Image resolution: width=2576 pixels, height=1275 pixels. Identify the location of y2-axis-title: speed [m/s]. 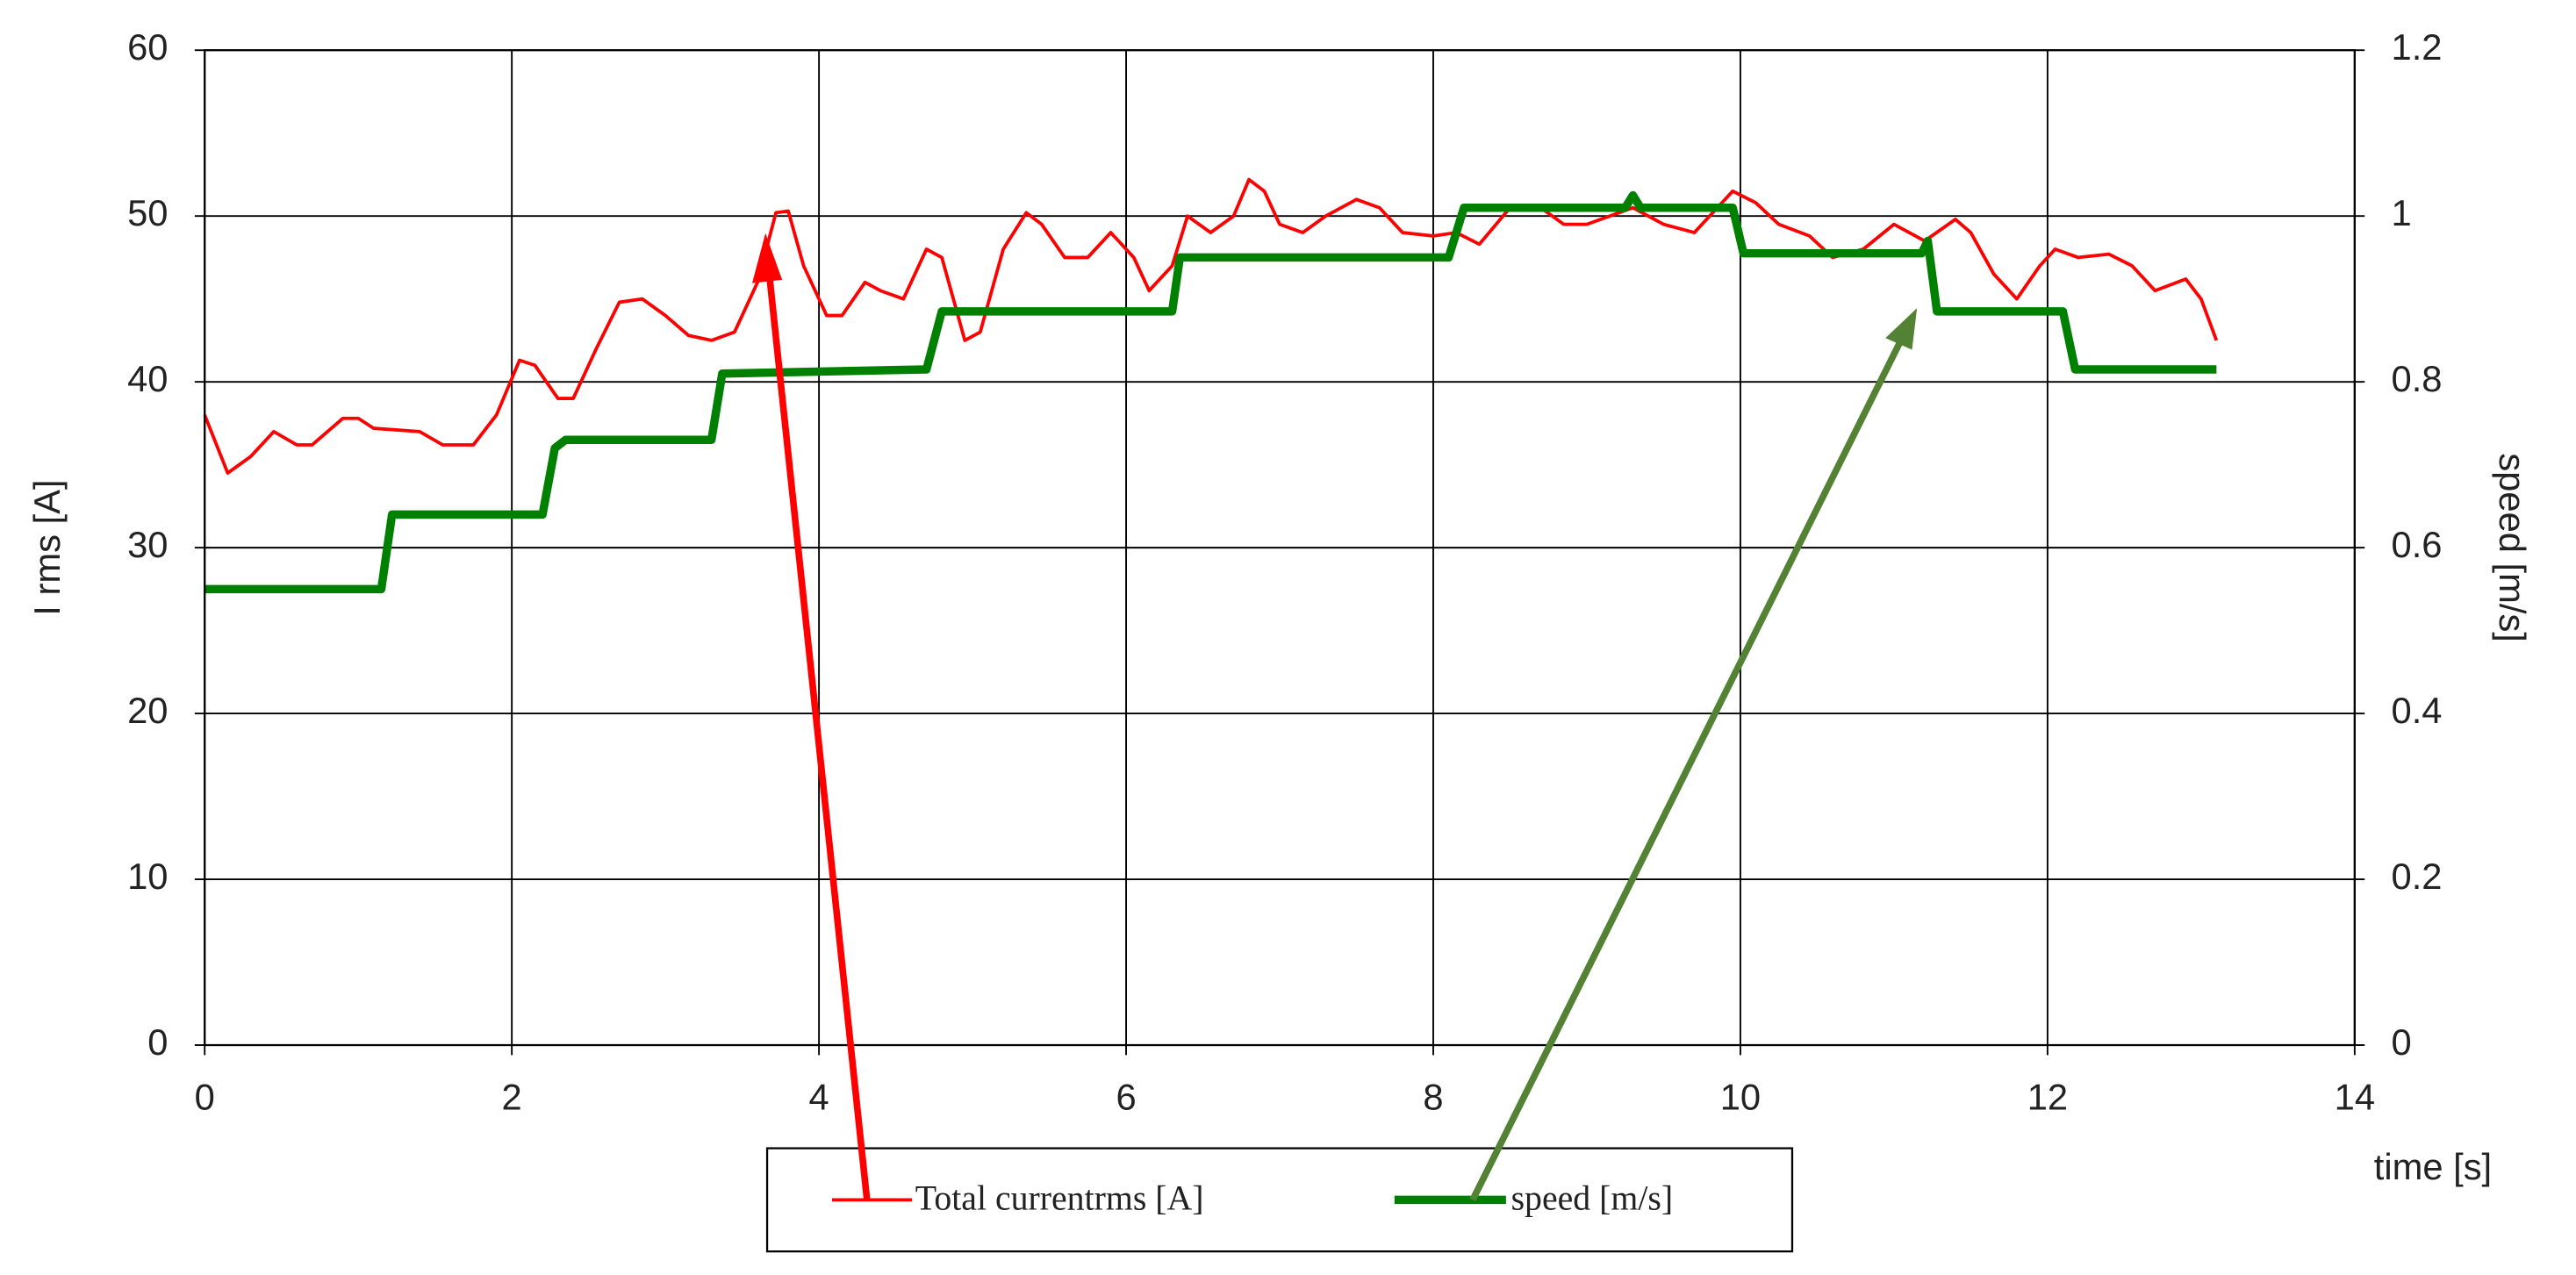
(2512, 547).